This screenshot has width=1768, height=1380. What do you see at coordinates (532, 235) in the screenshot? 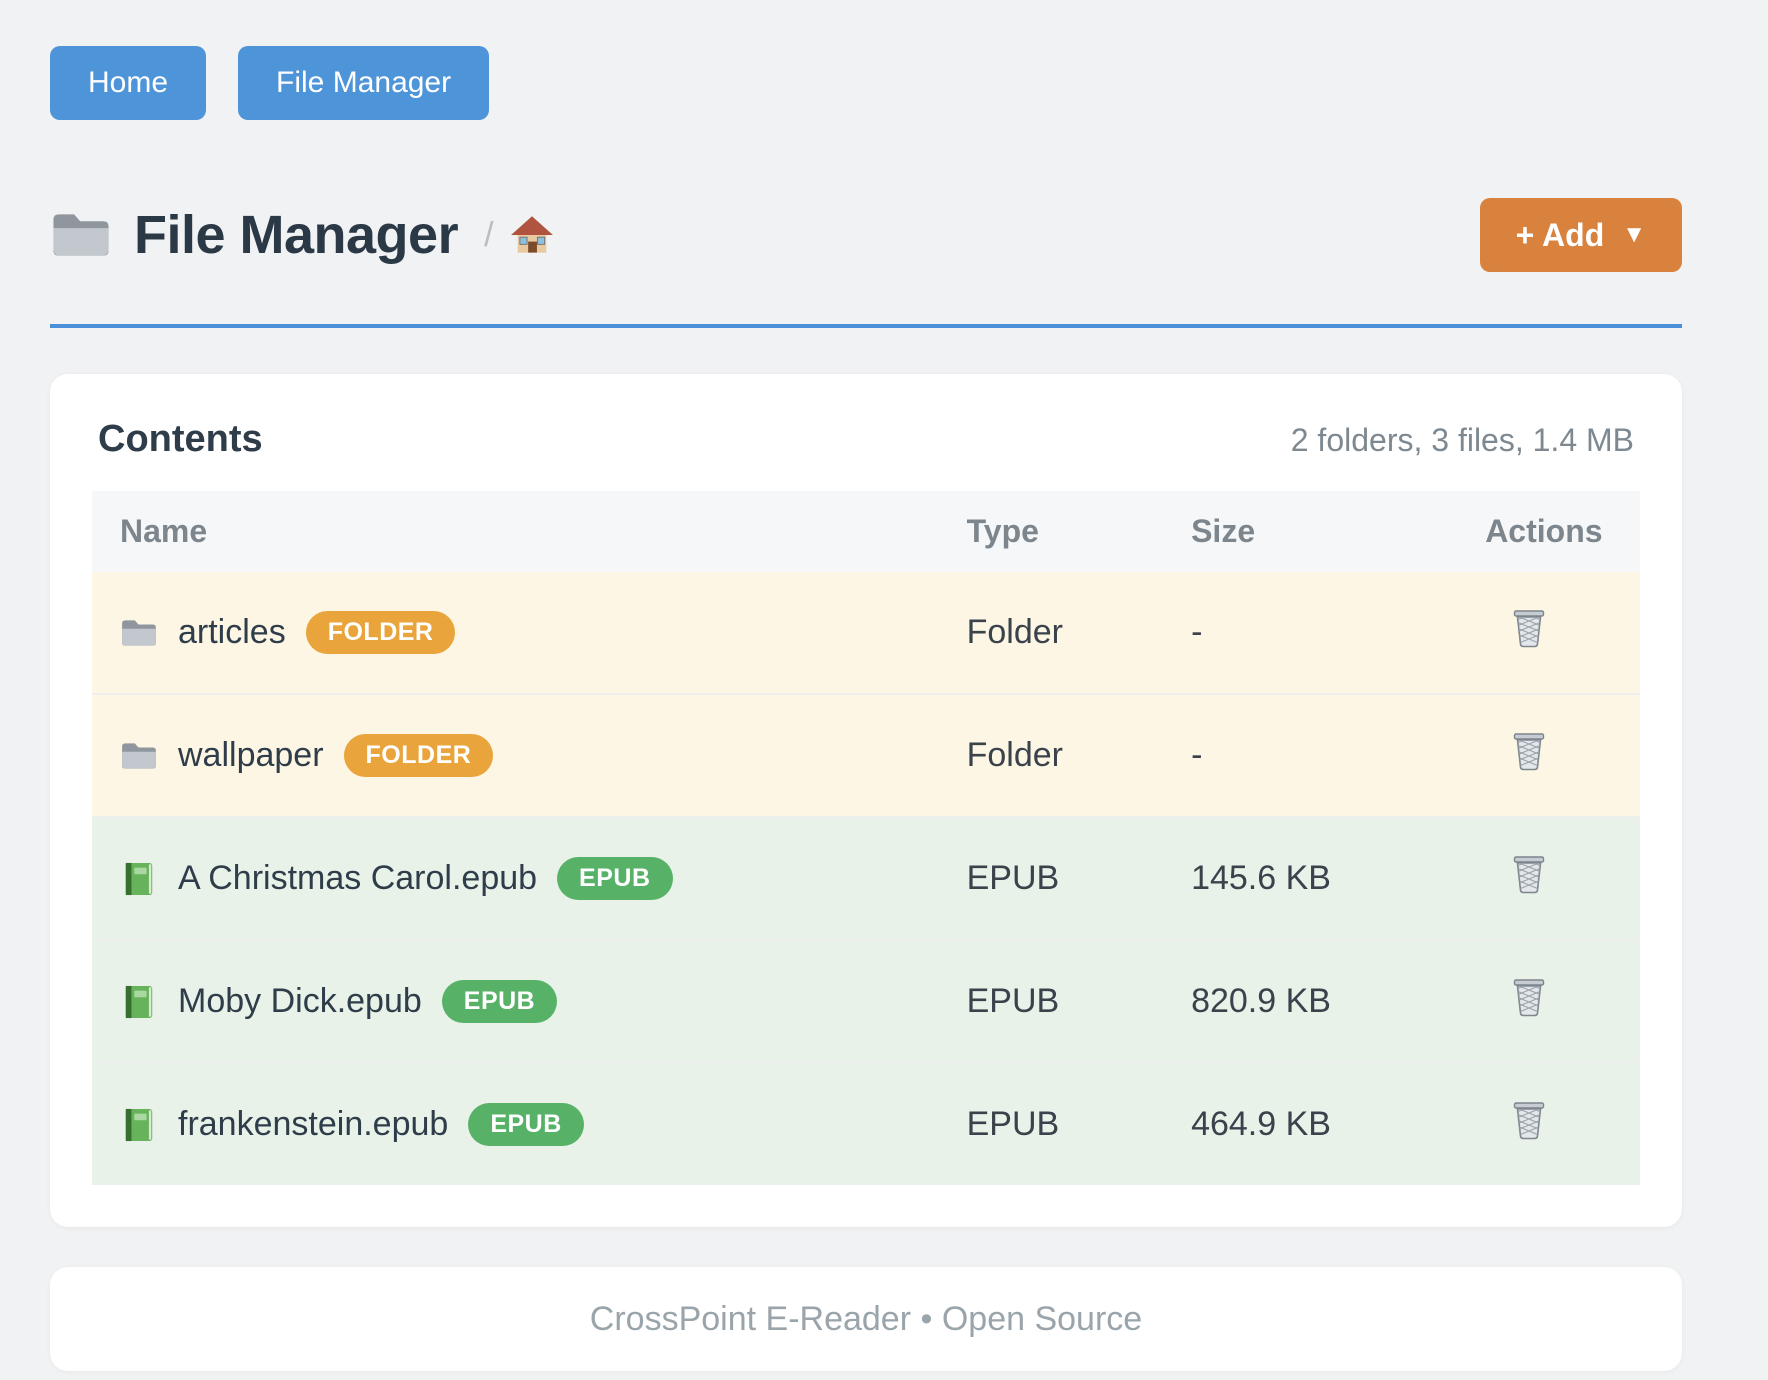
I see `home-icon` at bounding box center [532, 235].